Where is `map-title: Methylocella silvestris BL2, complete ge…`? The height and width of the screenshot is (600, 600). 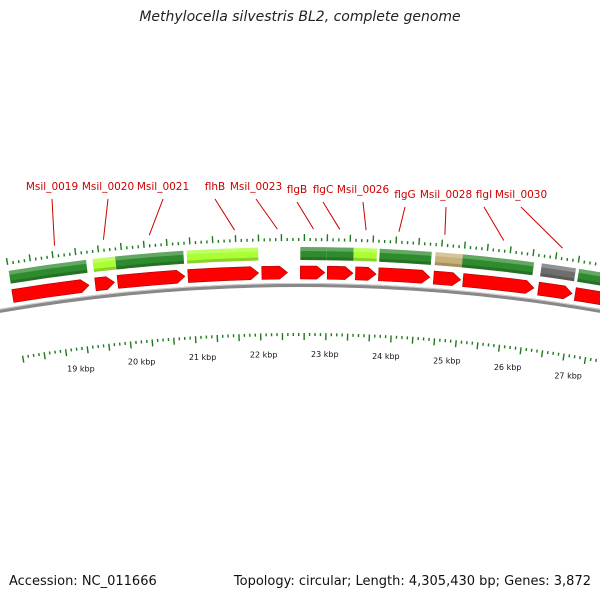 map-title: Methylocella silvestris BL2, complete ge… is located at coordinates (300, 17).